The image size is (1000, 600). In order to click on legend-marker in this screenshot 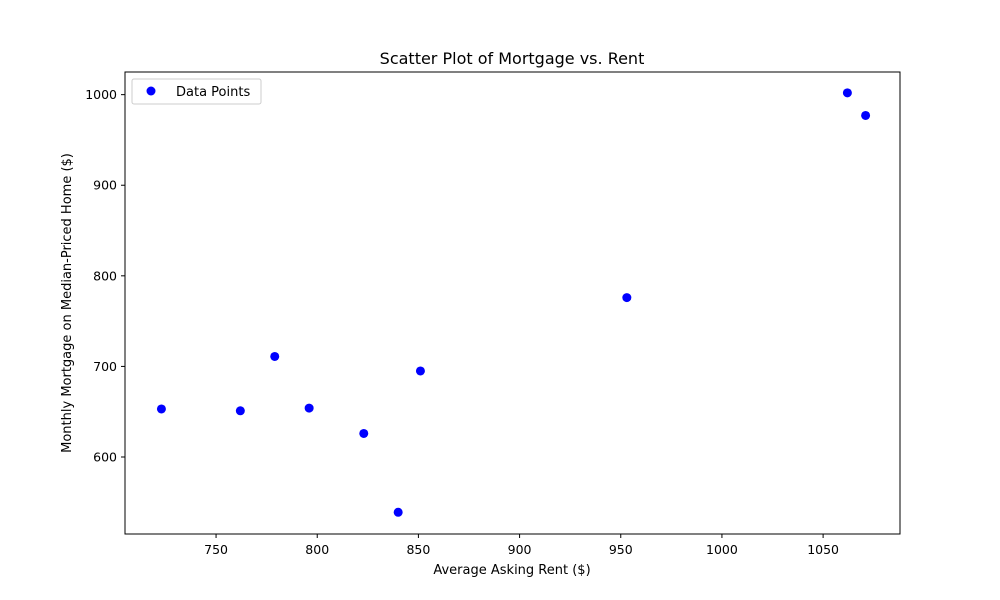, I will do `click(151, 91)`.